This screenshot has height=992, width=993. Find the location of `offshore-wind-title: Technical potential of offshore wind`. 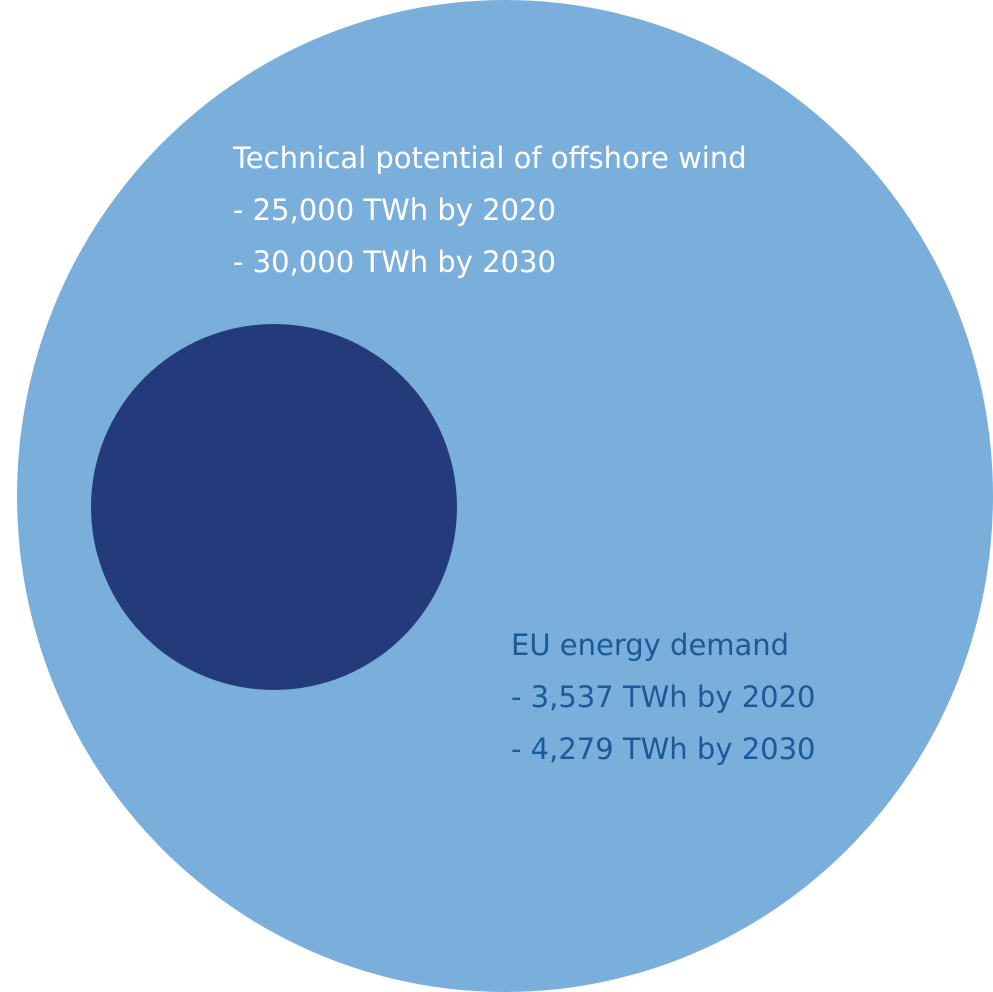

offshore-wind-title: Technical potential of offshore wind is located at coordinates (490, 158).